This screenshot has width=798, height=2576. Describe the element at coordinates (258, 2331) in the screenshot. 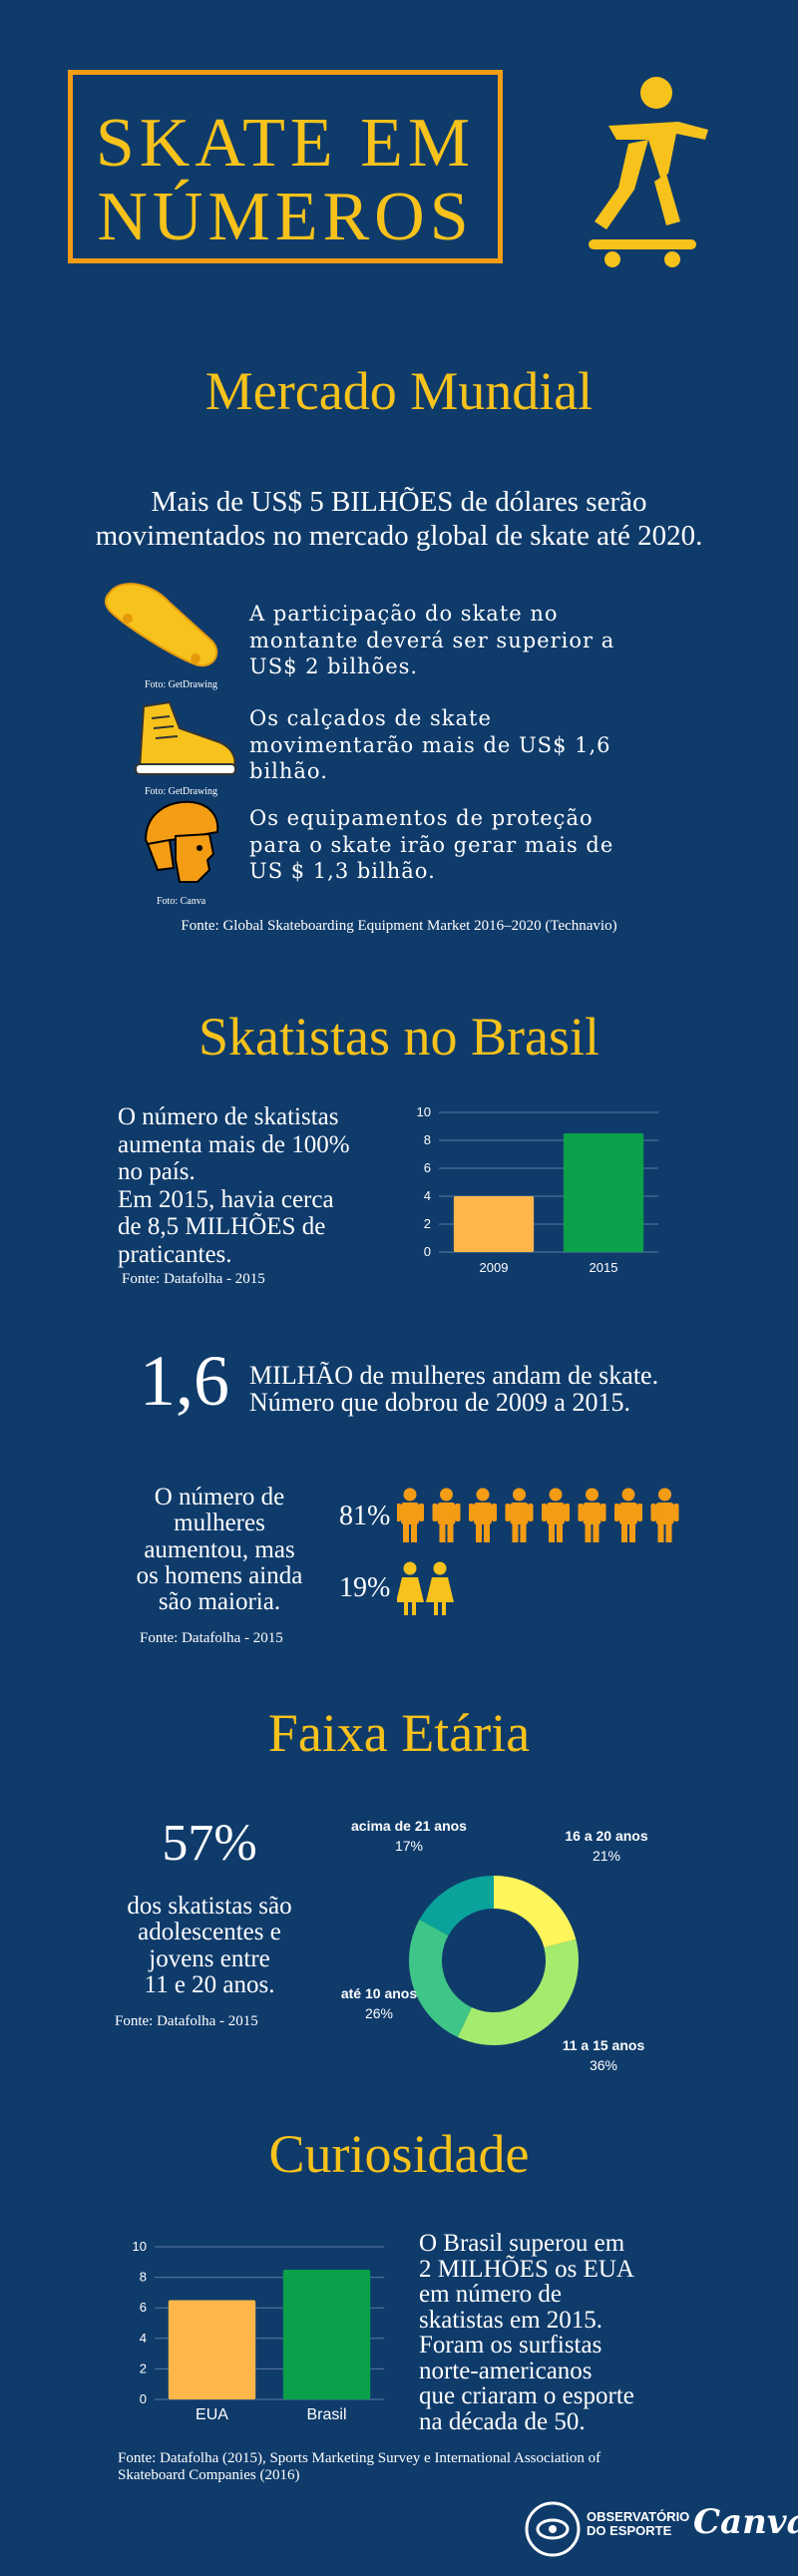

I see `chart-eua-brasil: 0 2 4 6 8 10 EUA Brasil` at that location.